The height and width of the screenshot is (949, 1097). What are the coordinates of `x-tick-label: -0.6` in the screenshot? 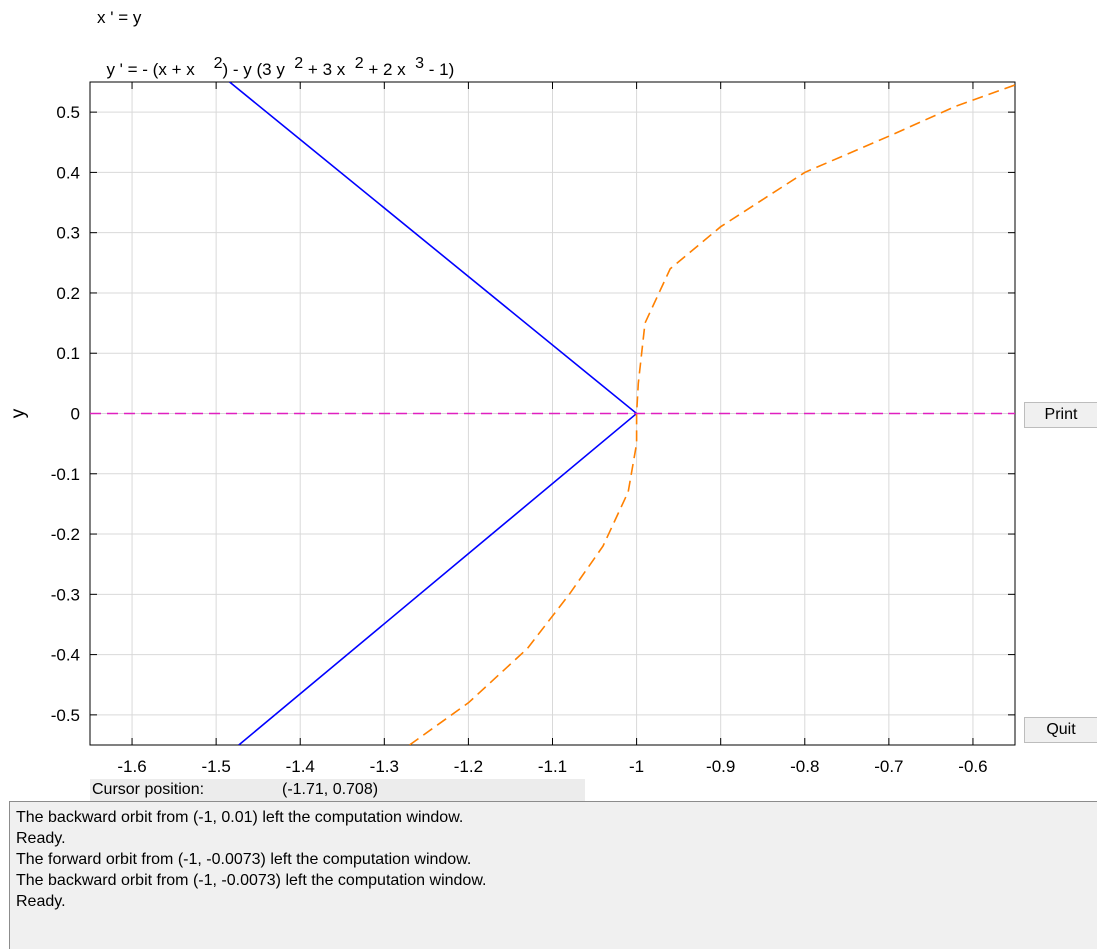 It's located at (972, 766).